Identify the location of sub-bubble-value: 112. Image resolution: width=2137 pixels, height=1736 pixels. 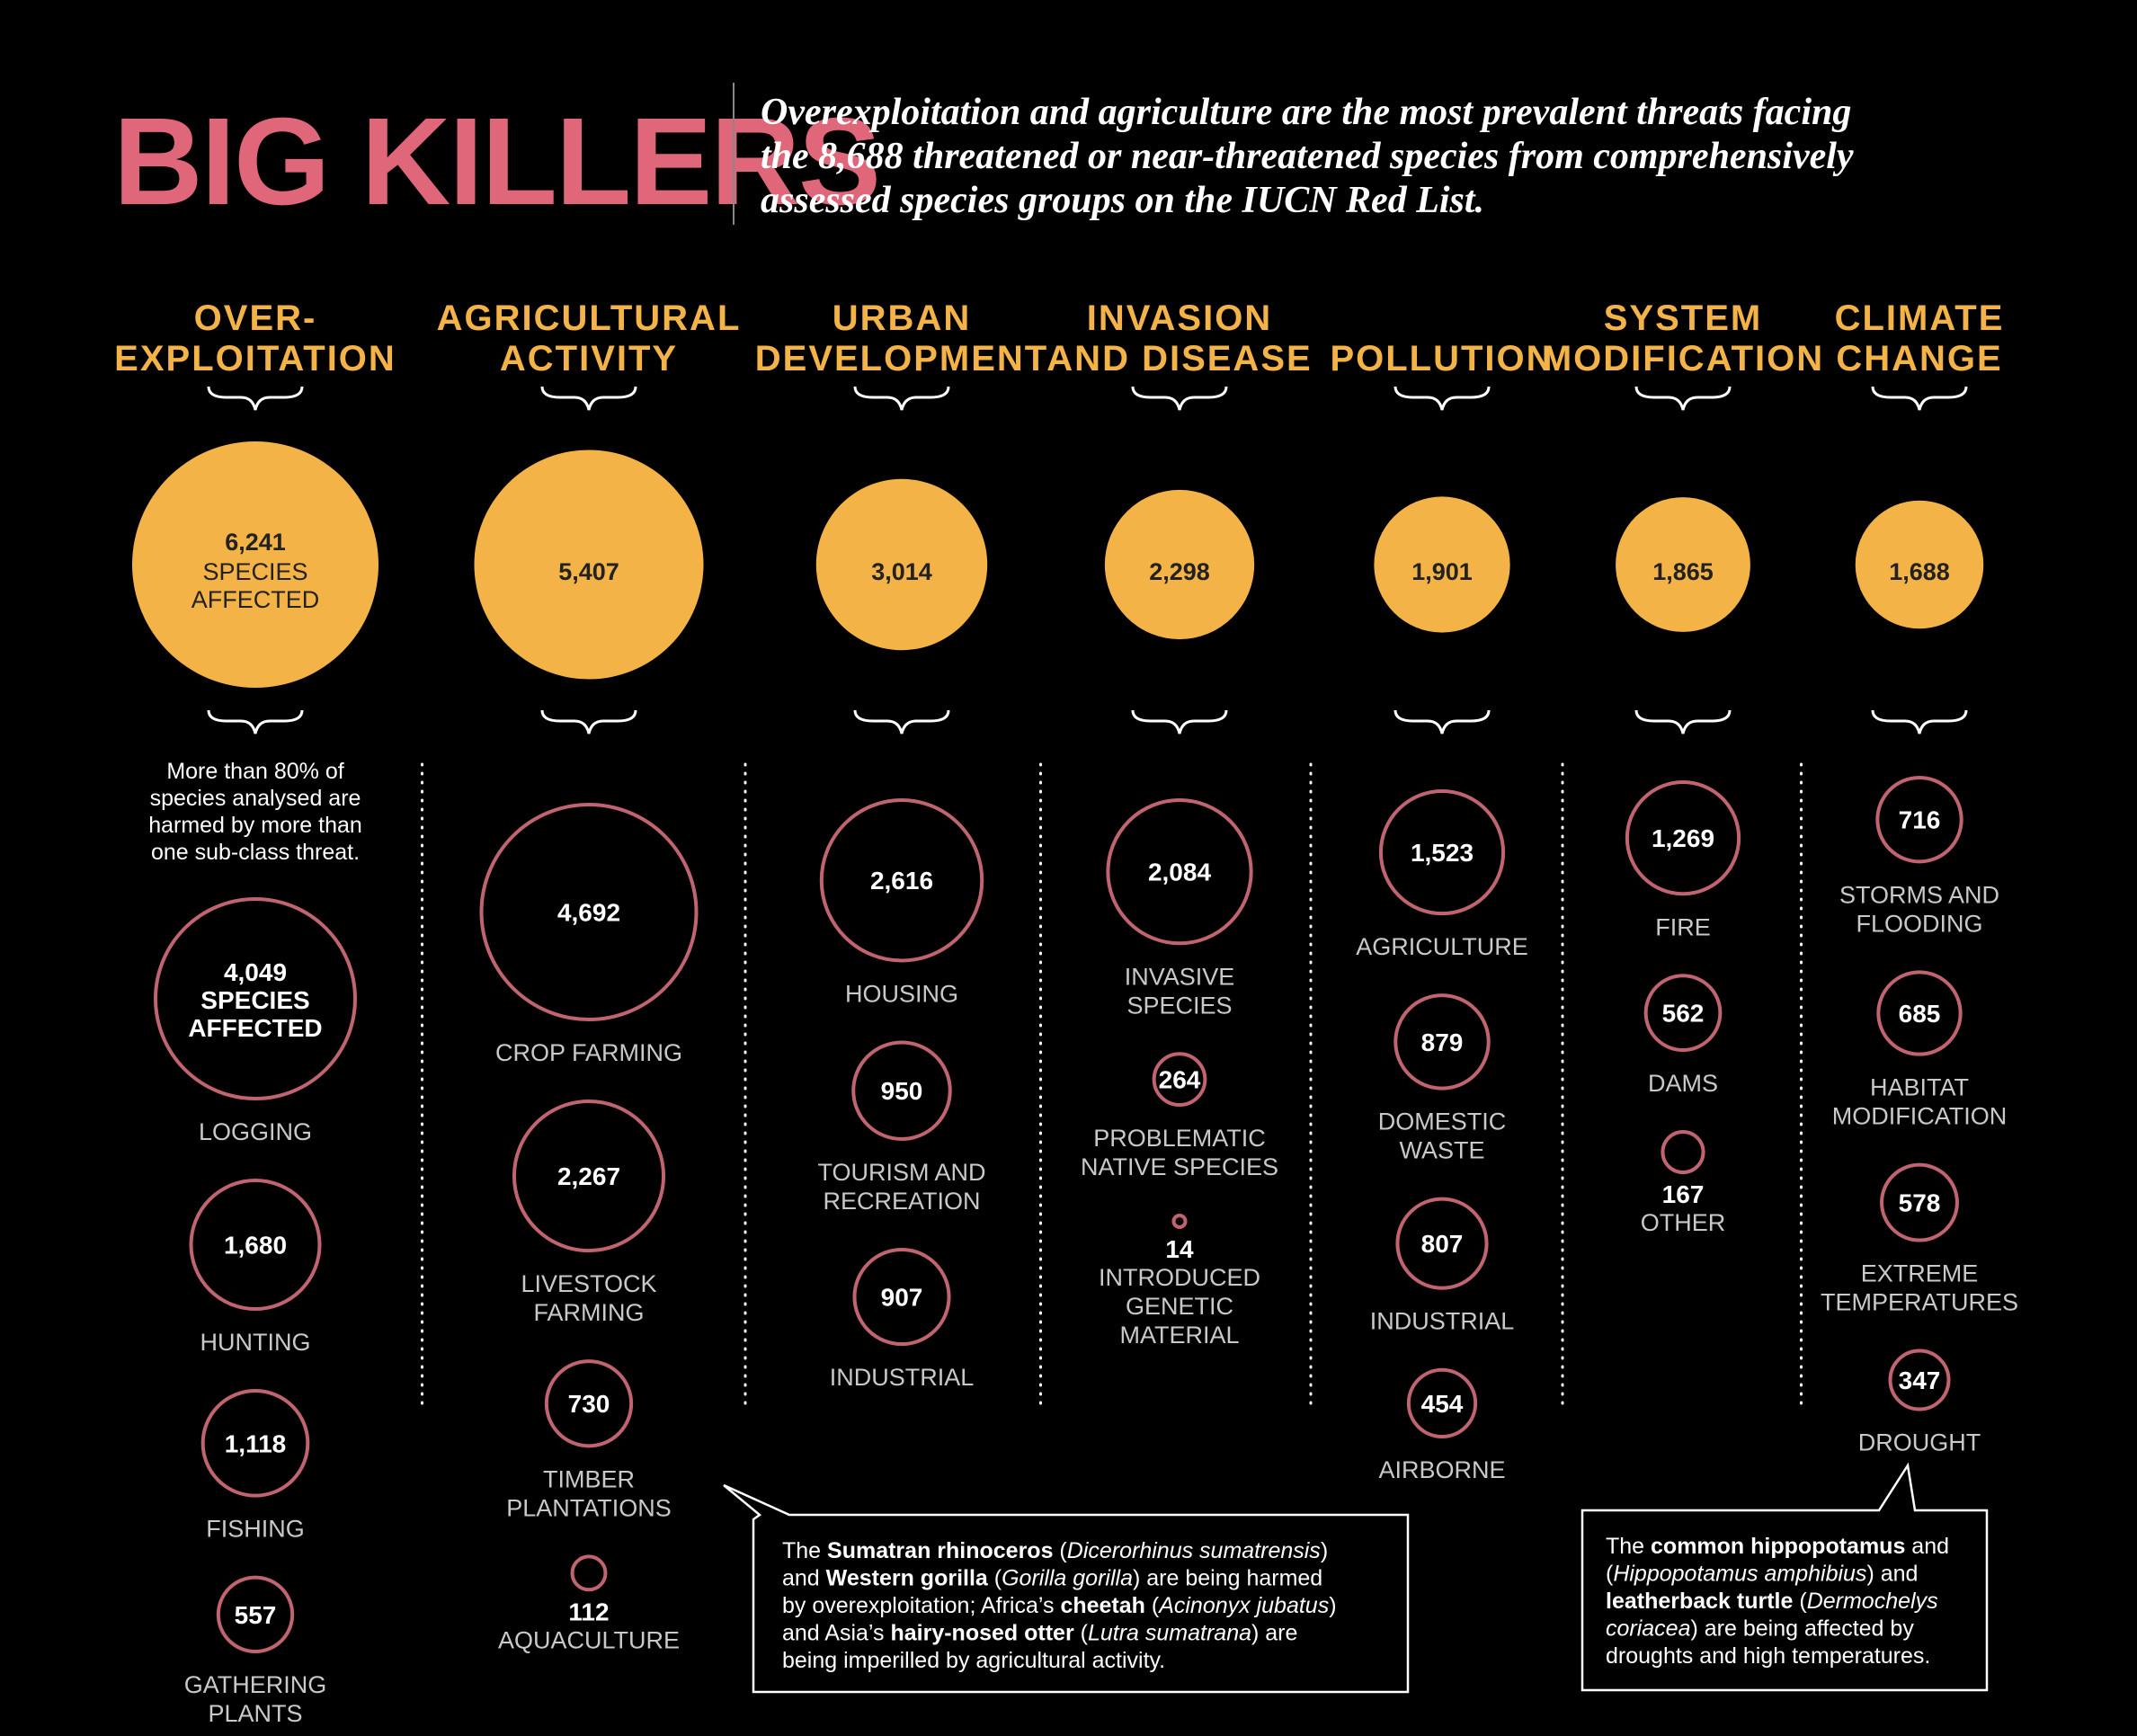
(589, 1611).